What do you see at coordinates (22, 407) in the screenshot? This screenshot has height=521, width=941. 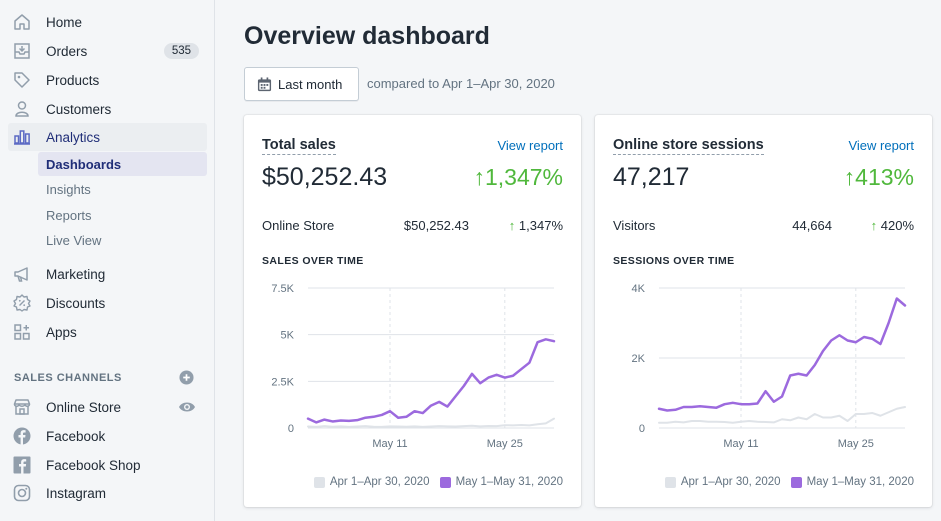 I see `store-icon` at bounding box center [22, 407].